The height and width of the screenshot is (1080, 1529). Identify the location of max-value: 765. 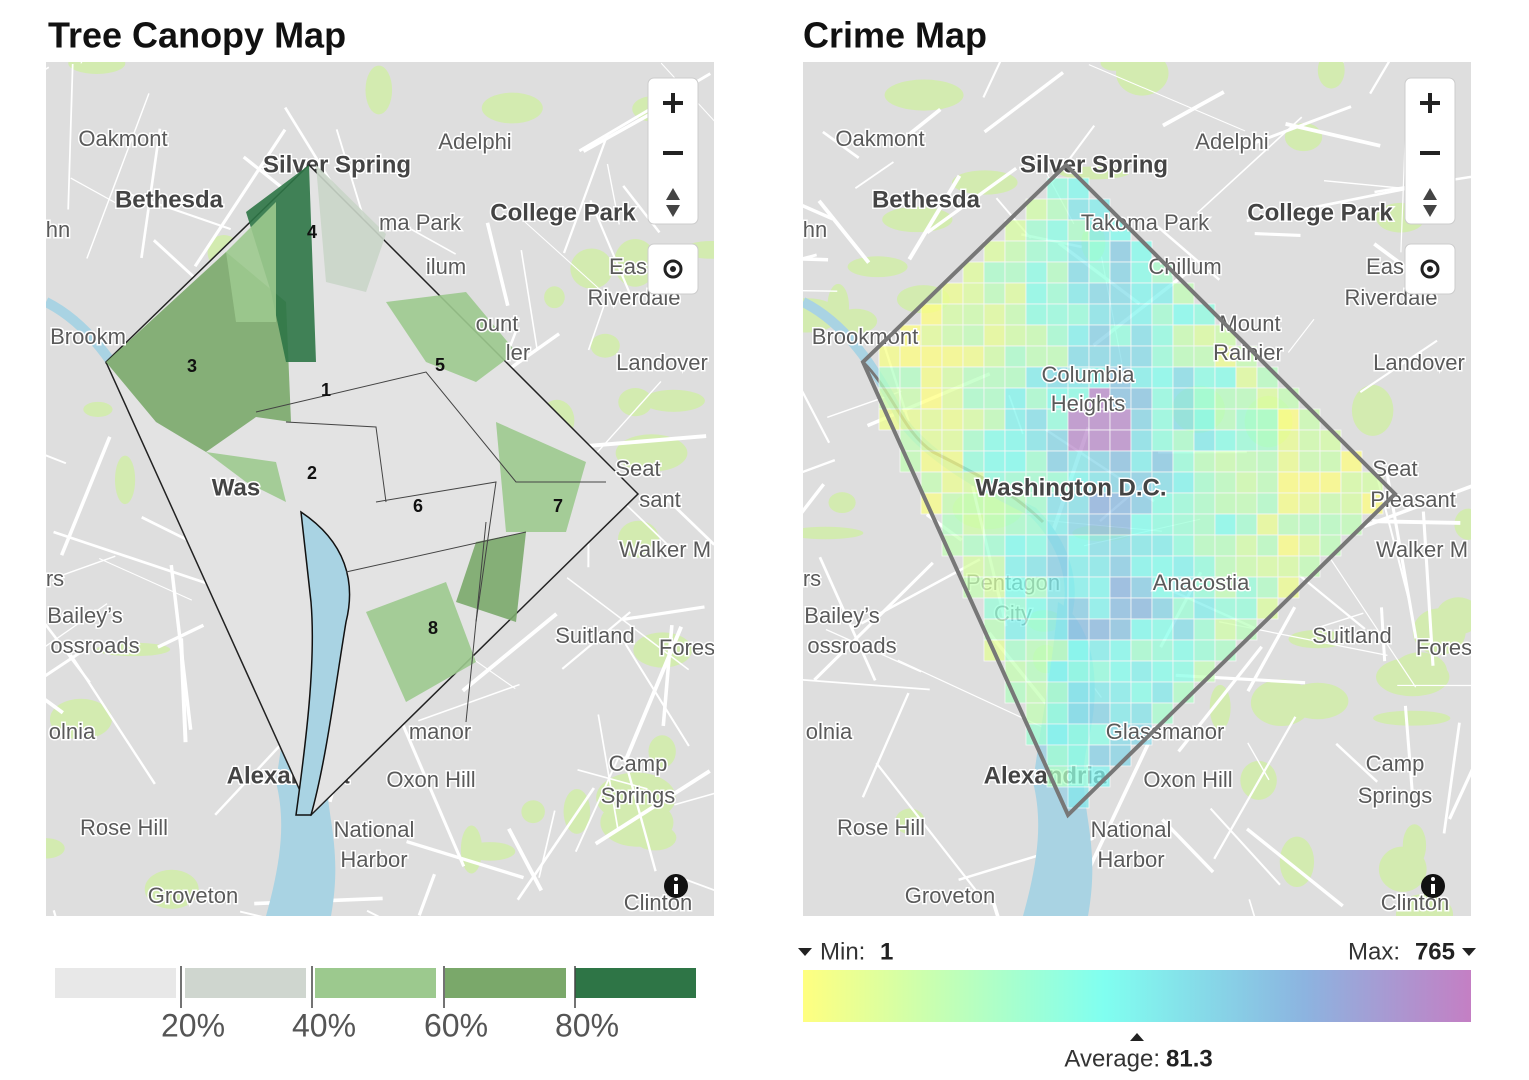
(1435, 951).